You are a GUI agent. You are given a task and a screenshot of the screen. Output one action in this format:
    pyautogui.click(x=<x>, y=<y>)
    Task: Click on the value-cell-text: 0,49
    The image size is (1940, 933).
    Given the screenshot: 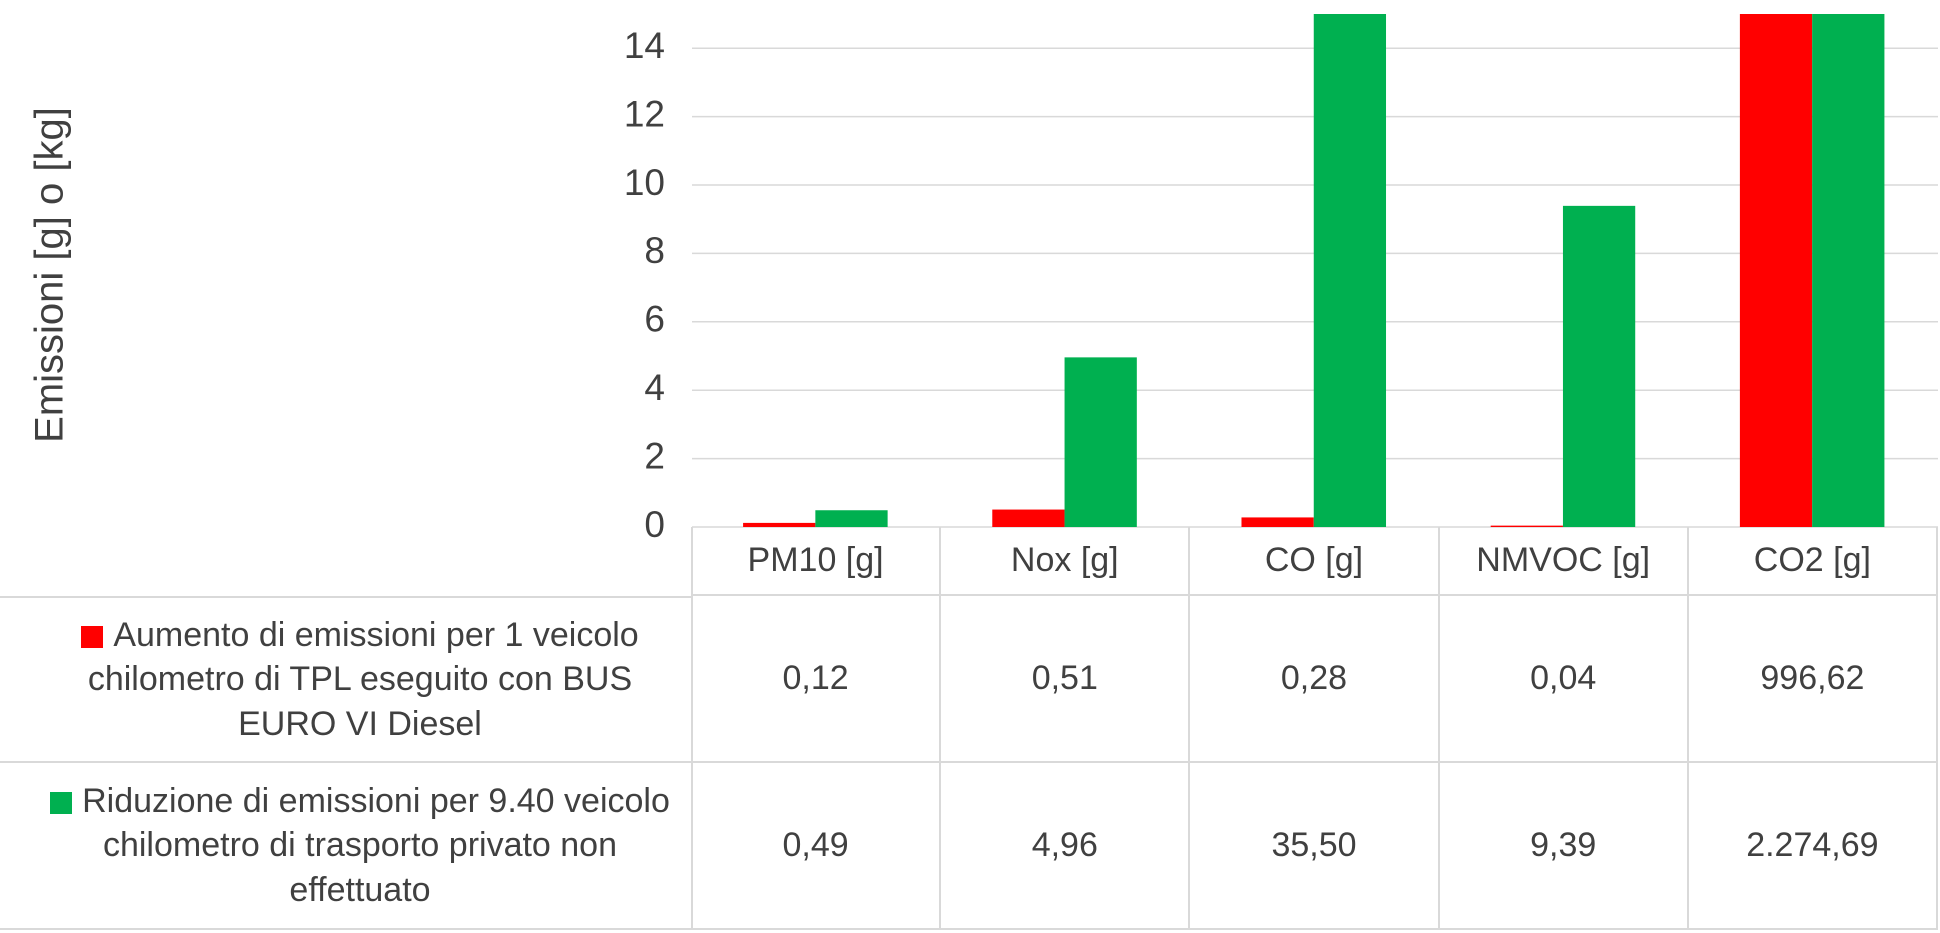 What is the action you would take?
    pyautogui.click(x=815, y=845)
    